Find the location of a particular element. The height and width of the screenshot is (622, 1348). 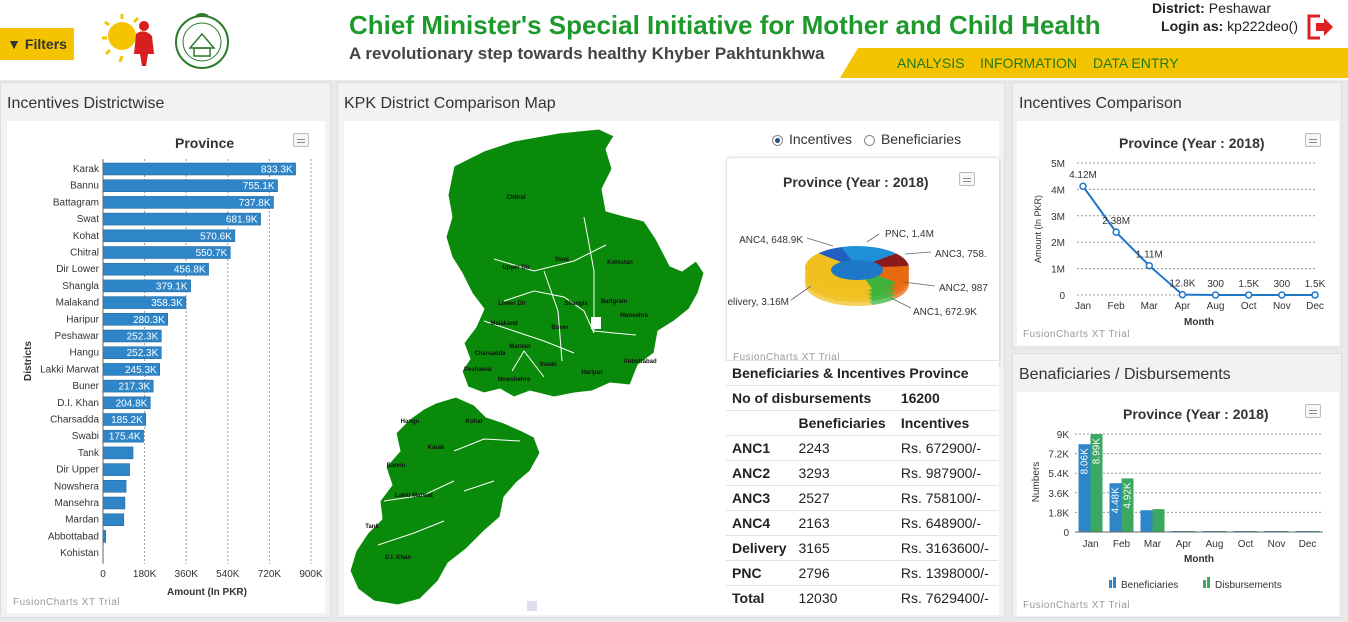

login-info: Login as: kp222deo() is located at coordinates (1229, 26).